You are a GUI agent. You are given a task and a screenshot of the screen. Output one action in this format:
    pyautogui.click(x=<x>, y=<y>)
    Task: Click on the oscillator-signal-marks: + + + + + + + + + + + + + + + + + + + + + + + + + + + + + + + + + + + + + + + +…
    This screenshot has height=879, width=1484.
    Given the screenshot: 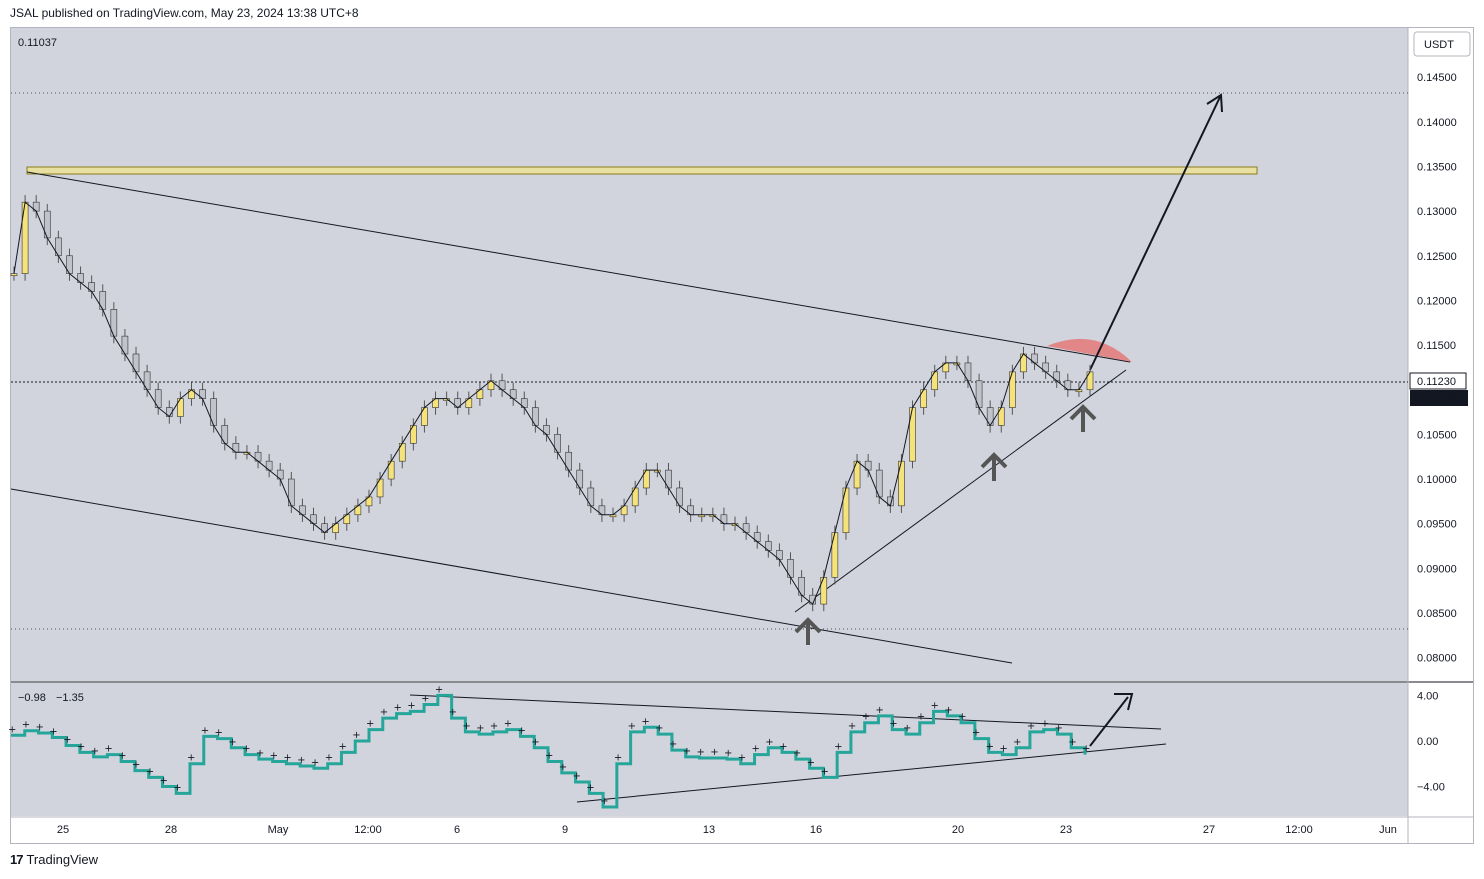 What is the action you would take?
    pyautogui.click(x=549, y=745)
    